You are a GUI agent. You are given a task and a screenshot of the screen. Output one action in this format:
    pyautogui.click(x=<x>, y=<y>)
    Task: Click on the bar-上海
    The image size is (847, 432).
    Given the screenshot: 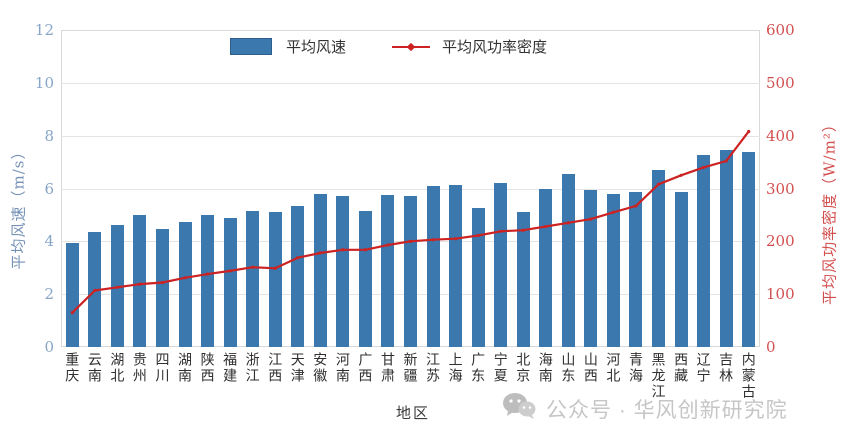 What is the action you would take?
    pyautogui.click(x=456, y=265)
    